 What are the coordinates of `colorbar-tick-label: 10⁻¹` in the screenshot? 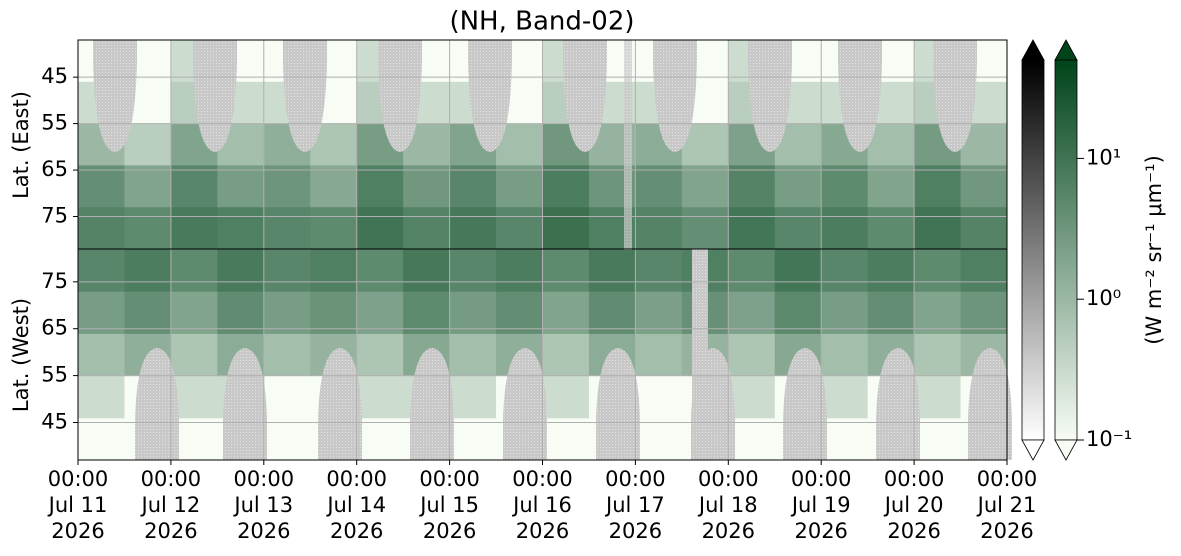 It's located at (1109, 439).